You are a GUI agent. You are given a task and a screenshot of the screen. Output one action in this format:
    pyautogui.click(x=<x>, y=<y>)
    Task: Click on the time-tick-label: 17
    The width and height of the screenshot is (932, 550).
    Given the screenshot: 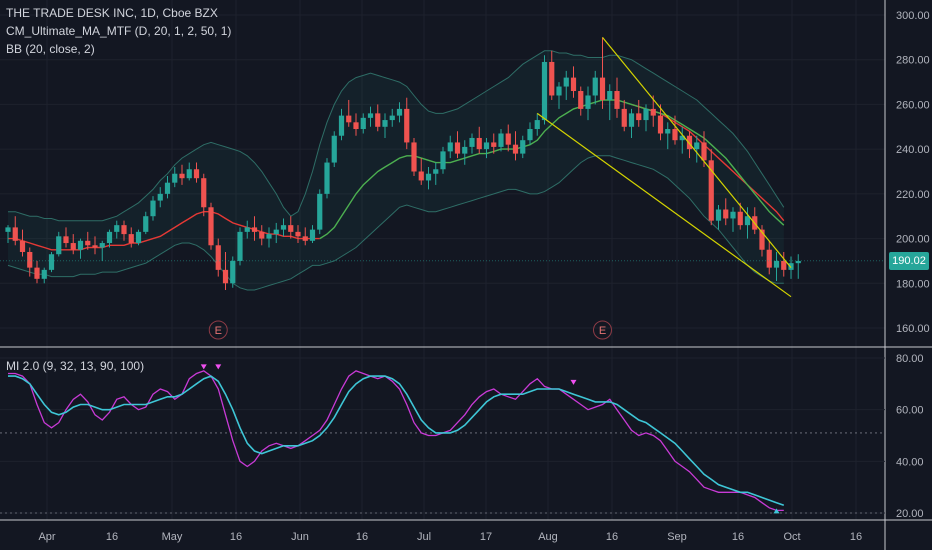 What is the action you would take?
    pyautogui.click(x=486, y=537)
    